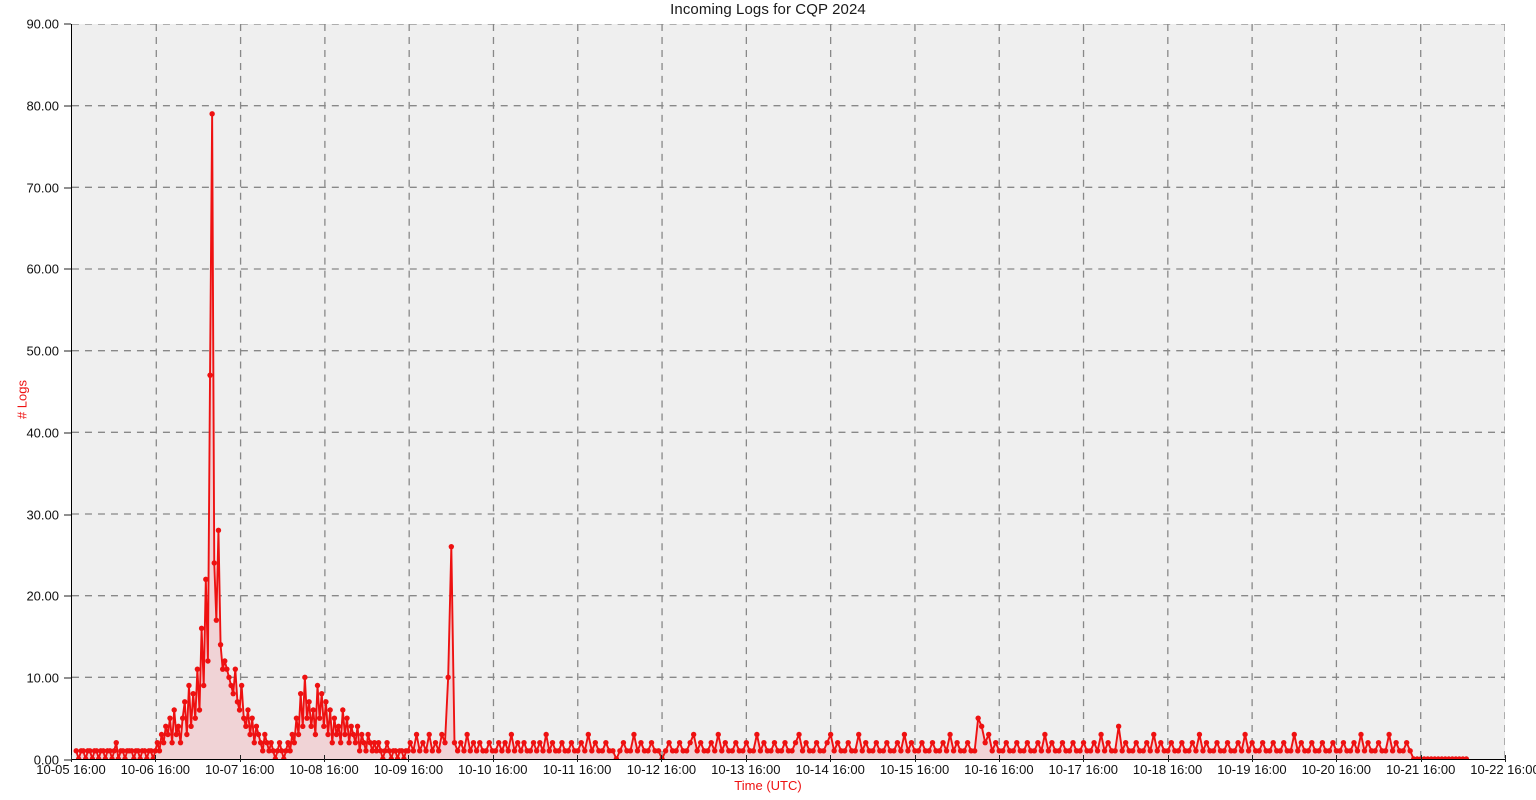  I want to click on y-tick-label: 80.00, so click(42, 106).